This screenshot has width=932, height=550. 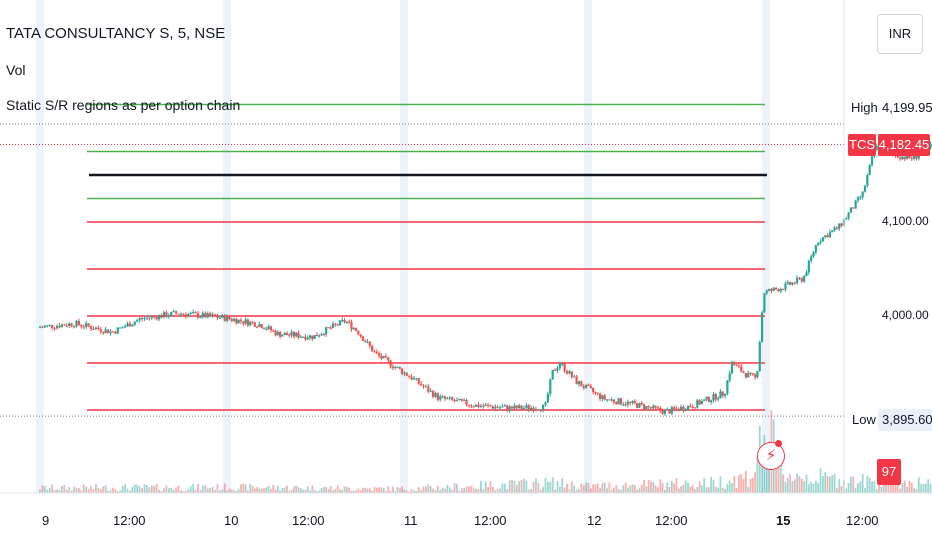 What do you see at coordinates (123, 105) in the screenshot?
I see `sr-indicator-label: Static S/R regions as per option chain` at bounding box center [123, 105].